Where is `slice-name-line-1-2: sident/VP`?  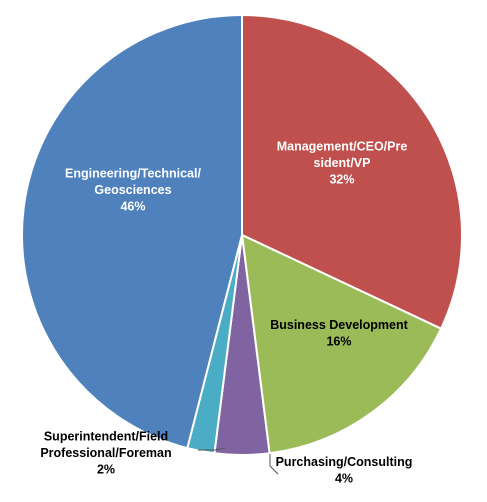
slice-name-line-1-2: sident/VP is located at coordinates (342, 163).